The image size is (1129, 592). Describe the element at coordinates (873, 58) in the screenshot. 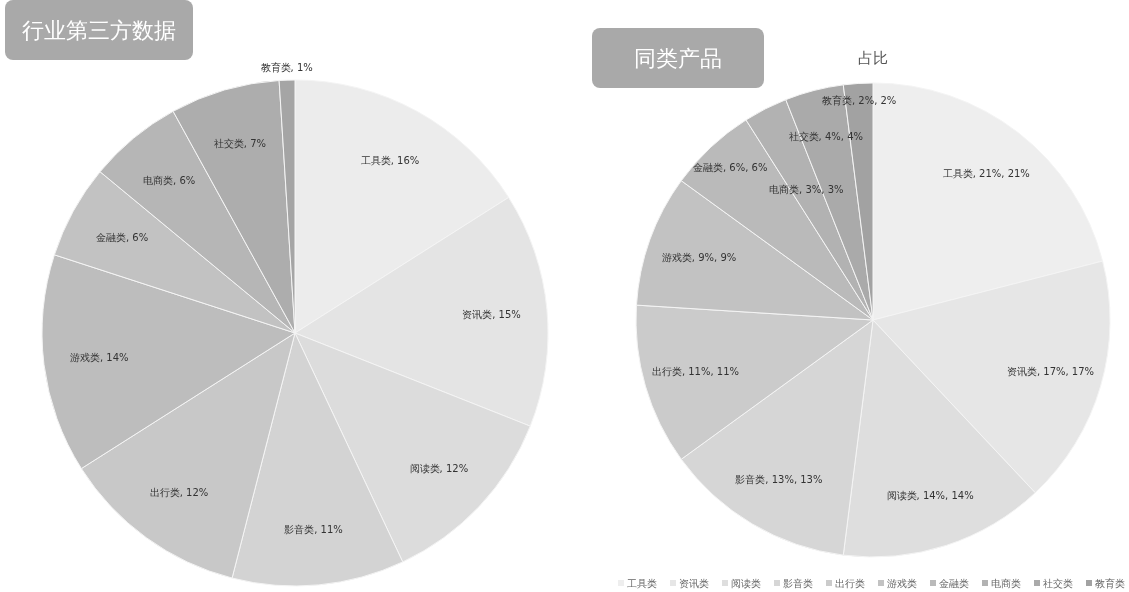

I see `subtitle: 占比` at that location.